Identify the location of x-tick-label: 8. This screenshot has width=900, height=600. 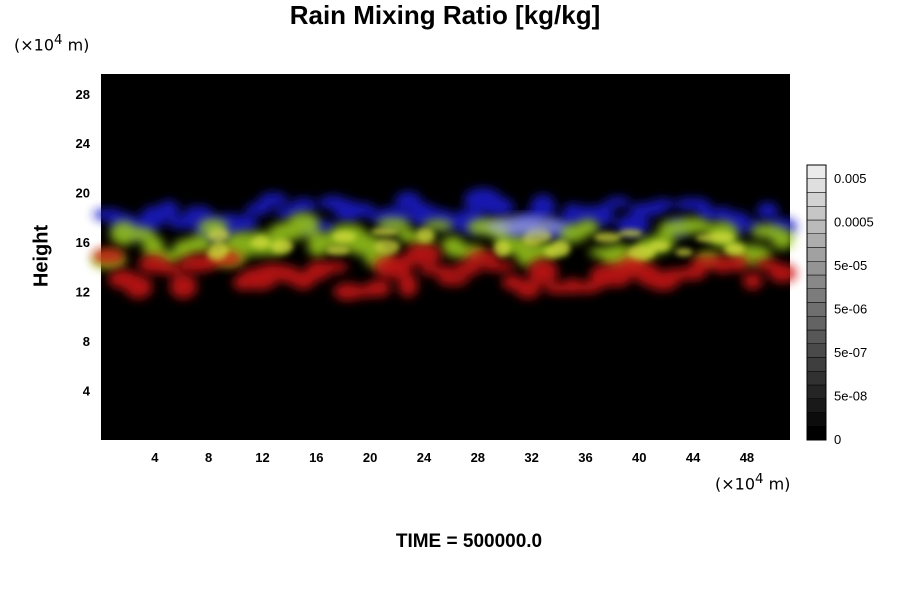
(208, 457).